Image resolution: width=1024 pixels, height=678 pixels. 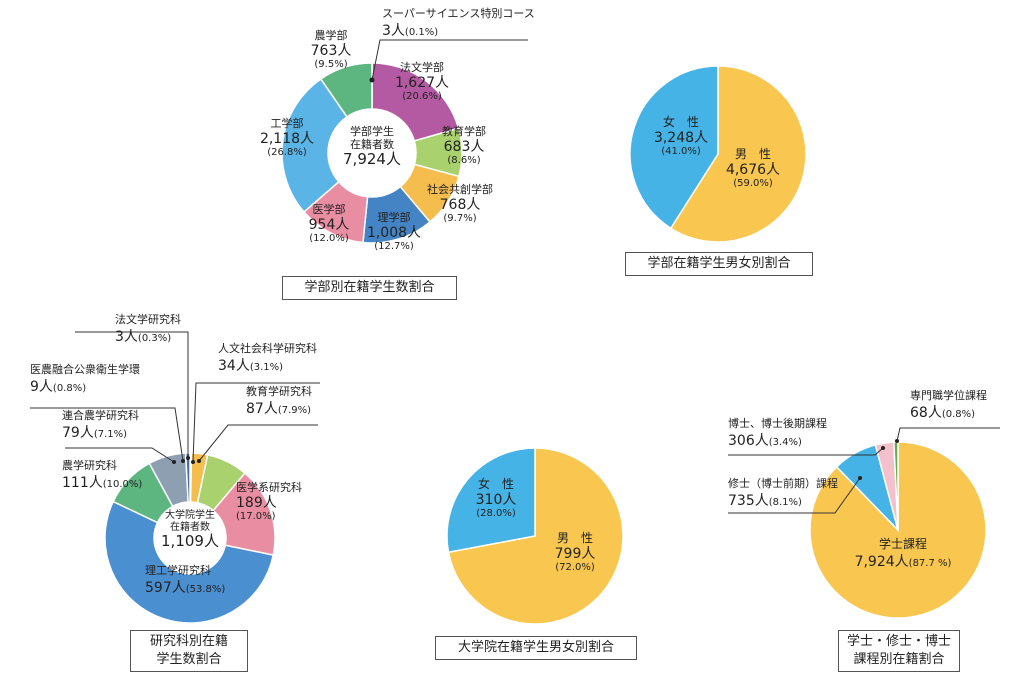 I want to click on gr-label-humsoc-percent: (3.1%), so click(x=266, y=367).